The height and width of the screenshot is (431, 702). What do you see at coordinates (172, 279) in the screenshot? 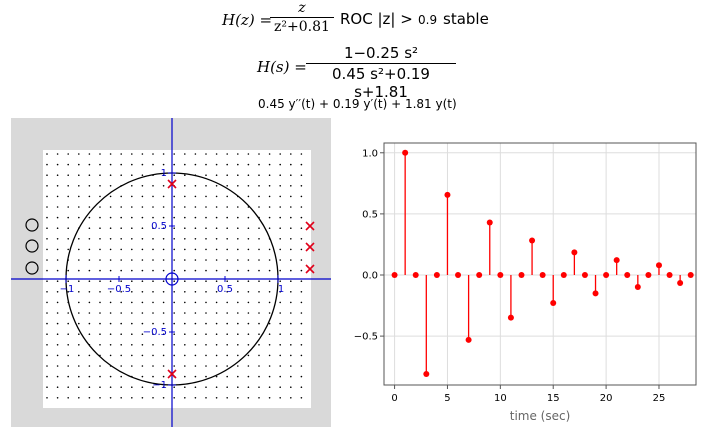
I see `zero-marker` at bounding box center [172, 279].